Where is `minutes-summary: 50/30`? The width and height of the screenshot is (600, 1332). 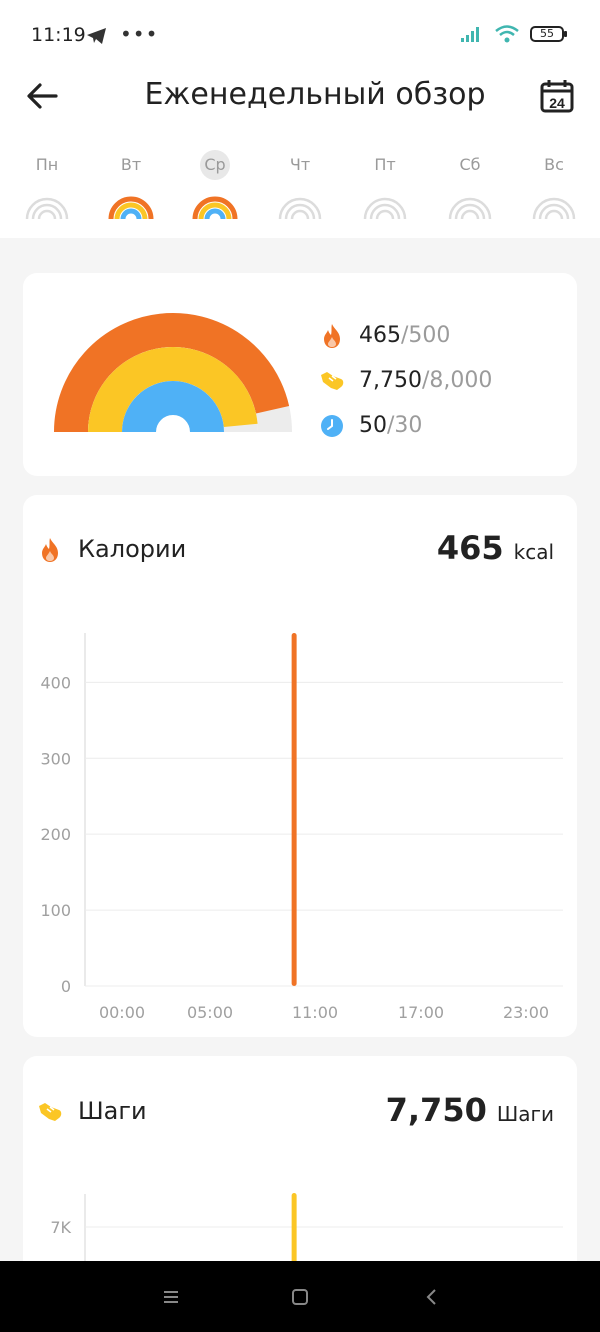 minutes-summary: 50/30 is located at coordinates (405, 425).